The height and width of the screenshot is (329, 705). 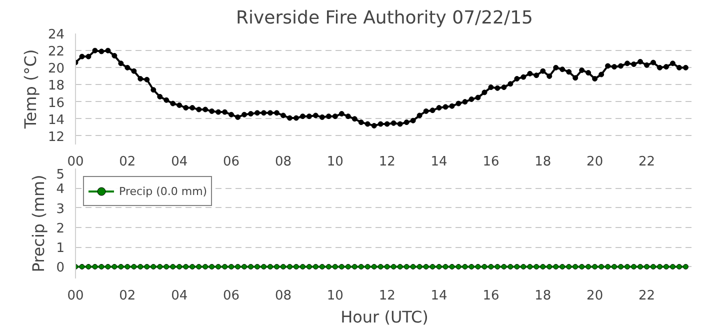 I want to click on y-tick-label: 24, so click(x=56, y=35).